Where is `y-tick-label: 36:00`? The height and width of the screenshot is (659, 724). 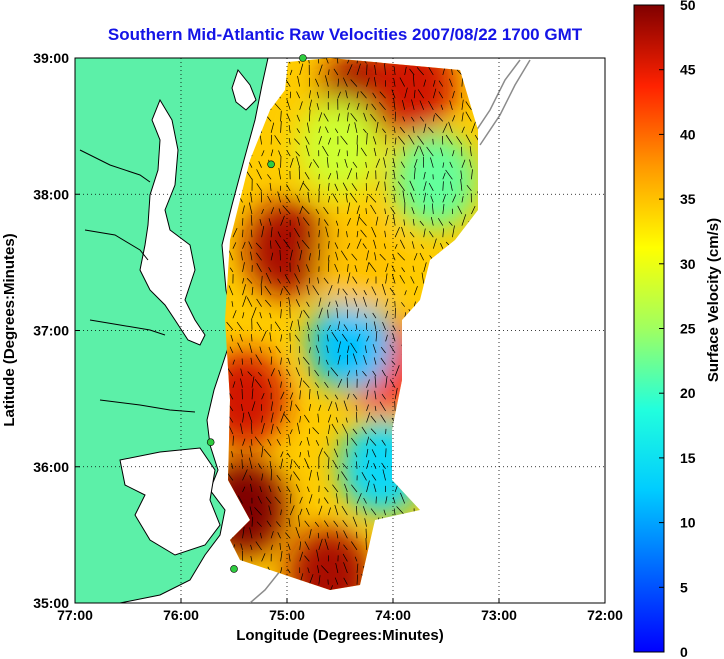 y-tick-label: 36:00 is located at coordinates (51, 467).